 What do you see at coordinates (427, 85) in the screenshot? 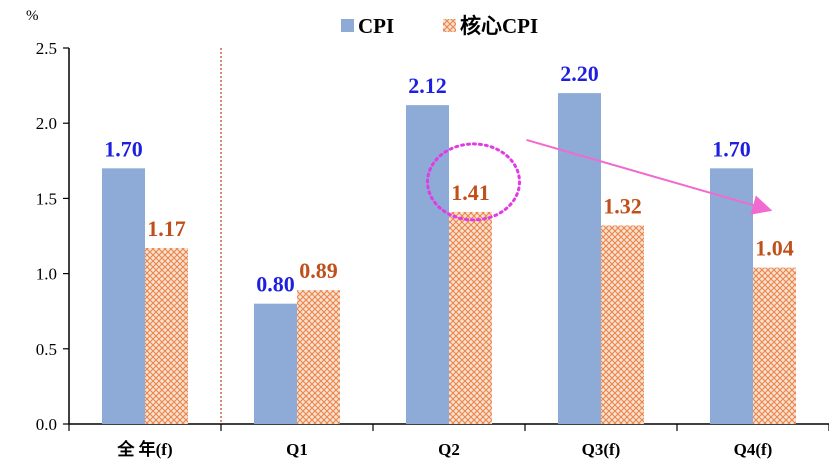
I see `data-label-cpi: 2.12` at bounding box center [427, 85].